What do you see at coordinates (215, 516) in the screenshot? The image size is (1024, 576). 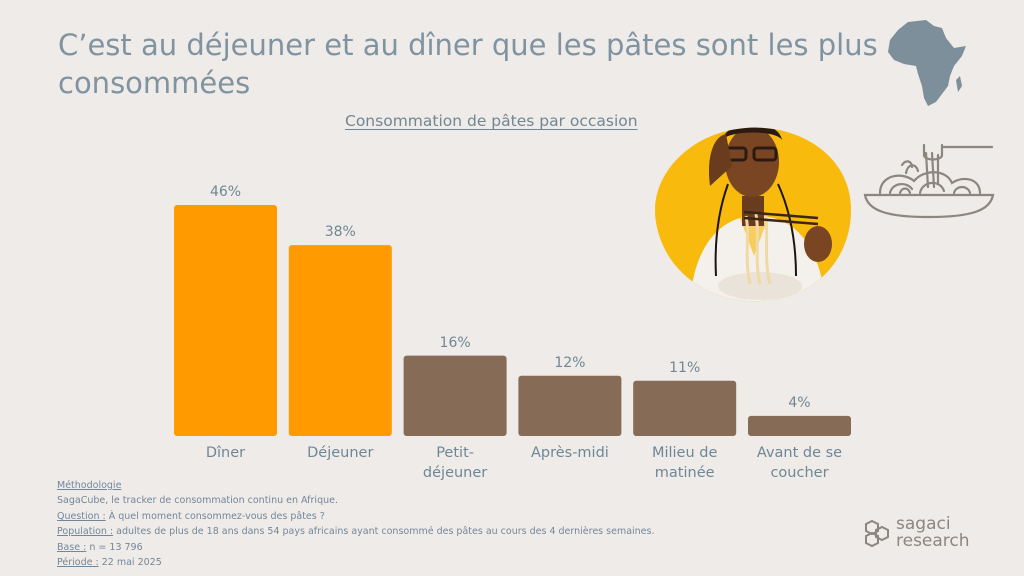 I see `question-text: À quel moment consommez-vous des pâtes ?` at bounding box center [215, 516].